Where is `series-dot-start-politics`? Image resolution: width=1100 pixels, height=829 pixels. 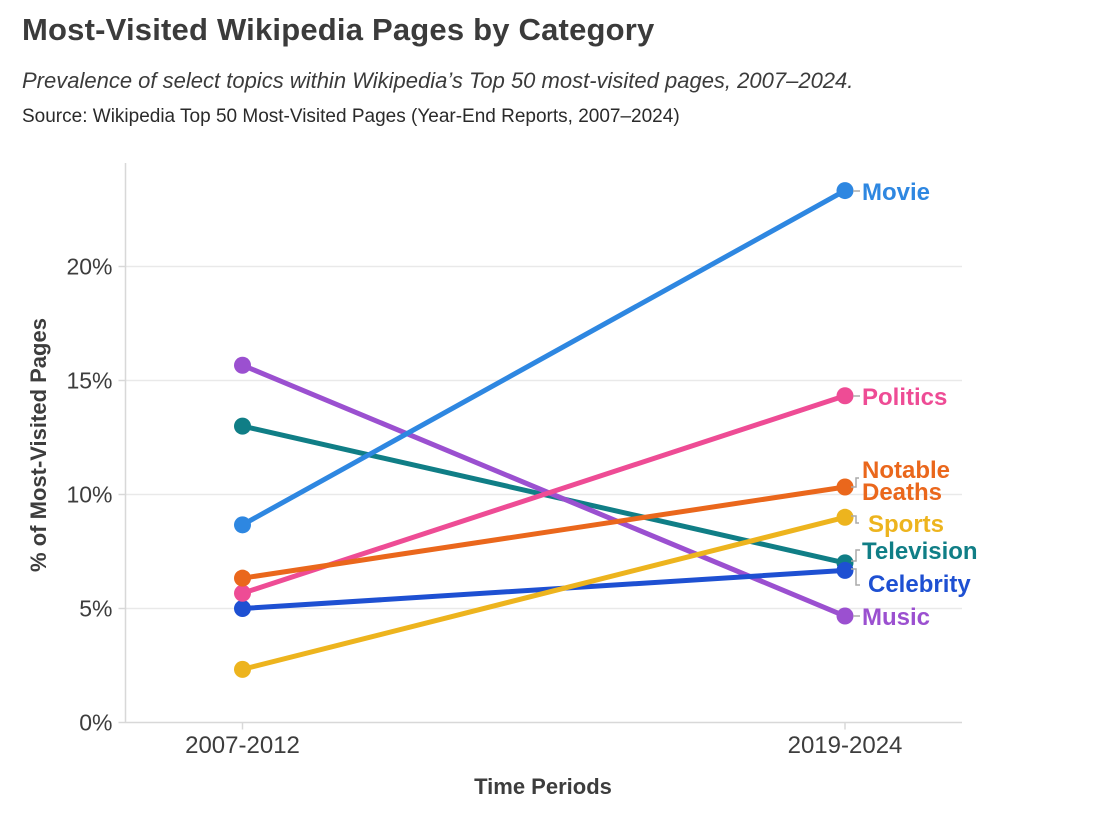 series-dot-start-politics is located at coordinates (242, 593).